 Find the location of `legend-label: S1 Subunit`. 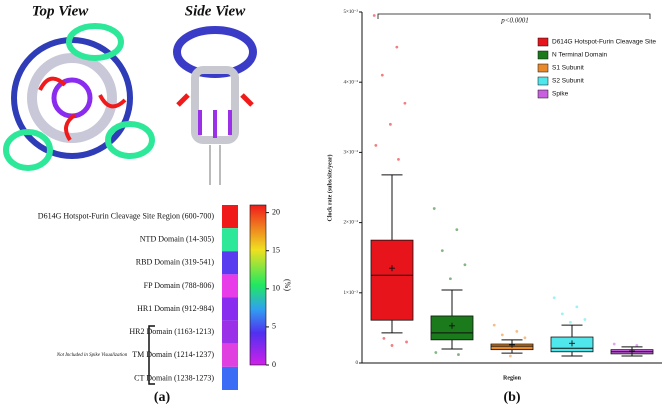

legend-label: S1 Subunit is located at coordinates (568, 68).